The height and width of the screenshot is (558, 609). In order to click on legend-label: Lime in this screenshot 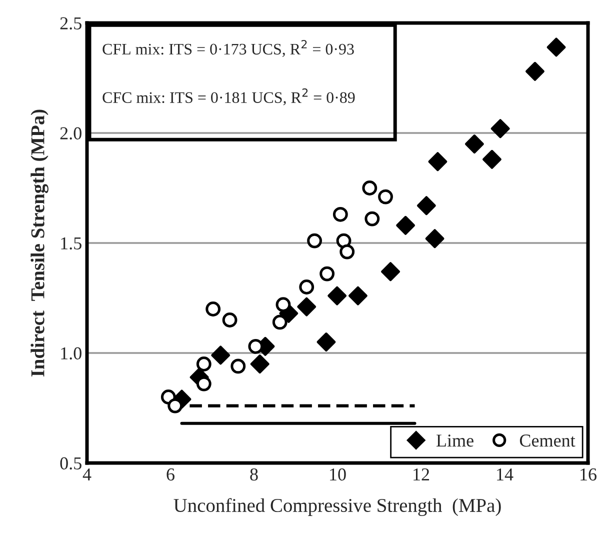, I will do `click(455, 440)`.